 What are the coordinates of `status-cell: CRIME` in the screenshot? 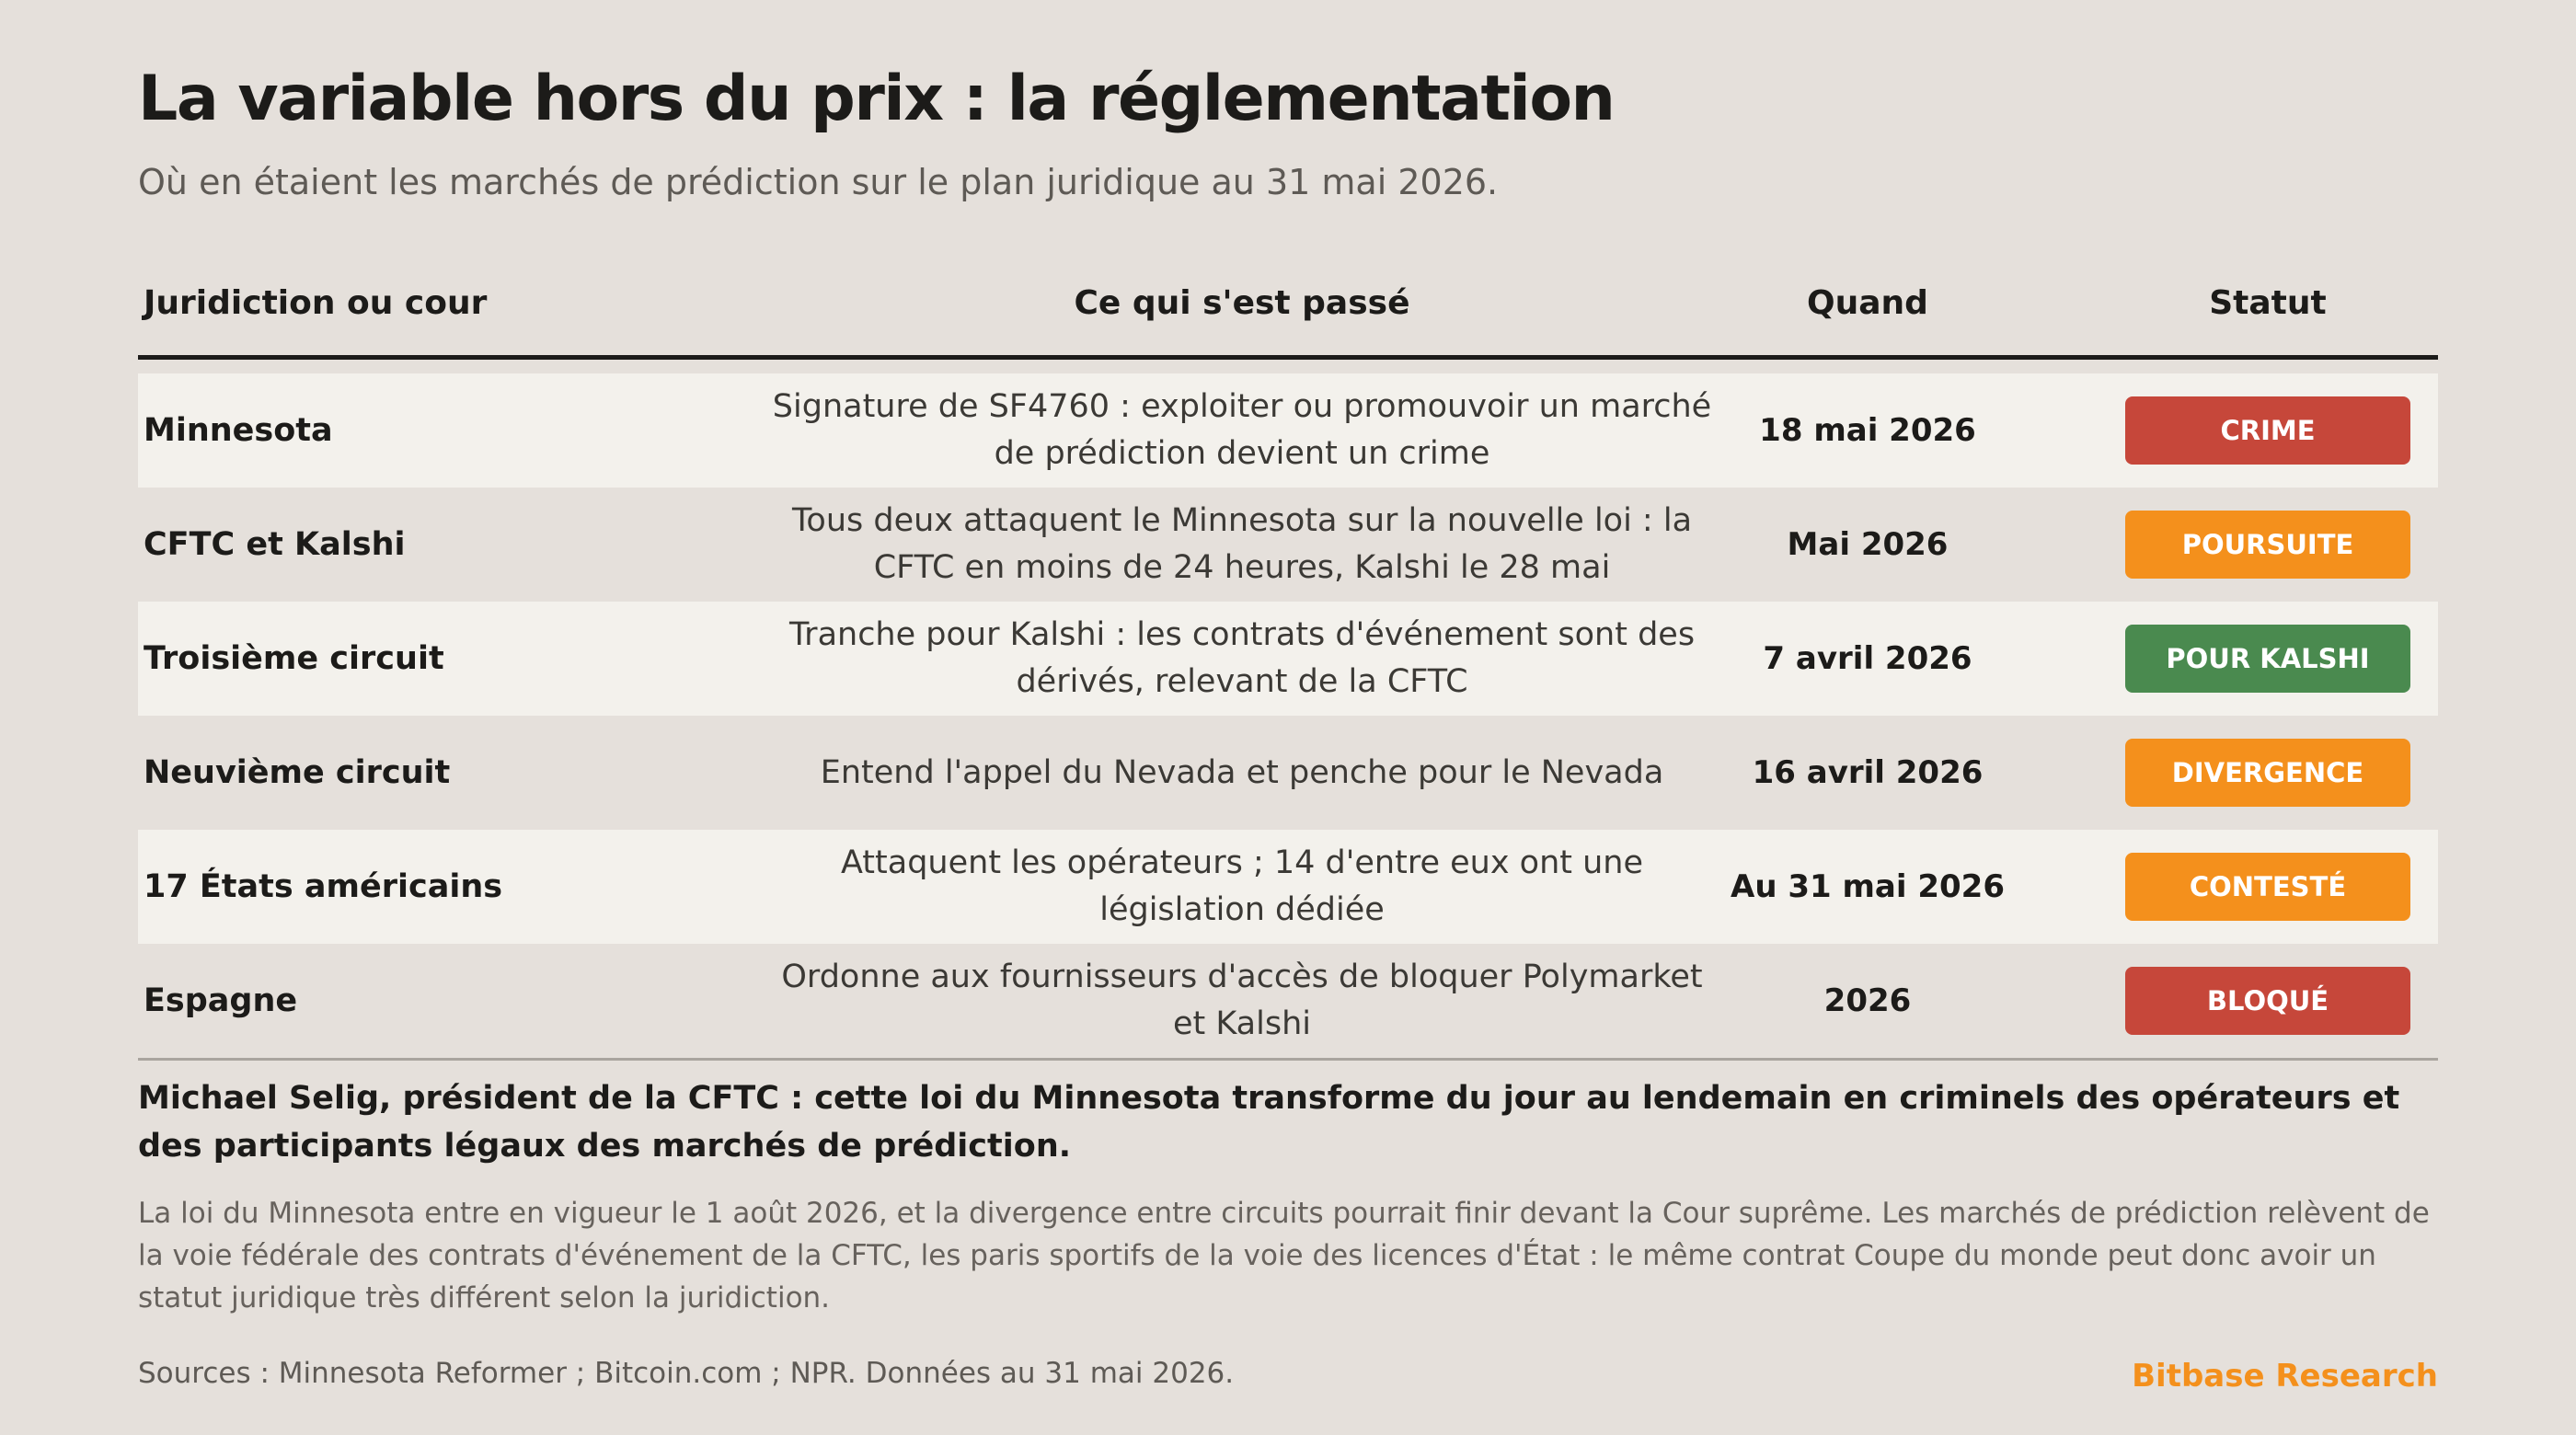 It's located at (2268, 430).